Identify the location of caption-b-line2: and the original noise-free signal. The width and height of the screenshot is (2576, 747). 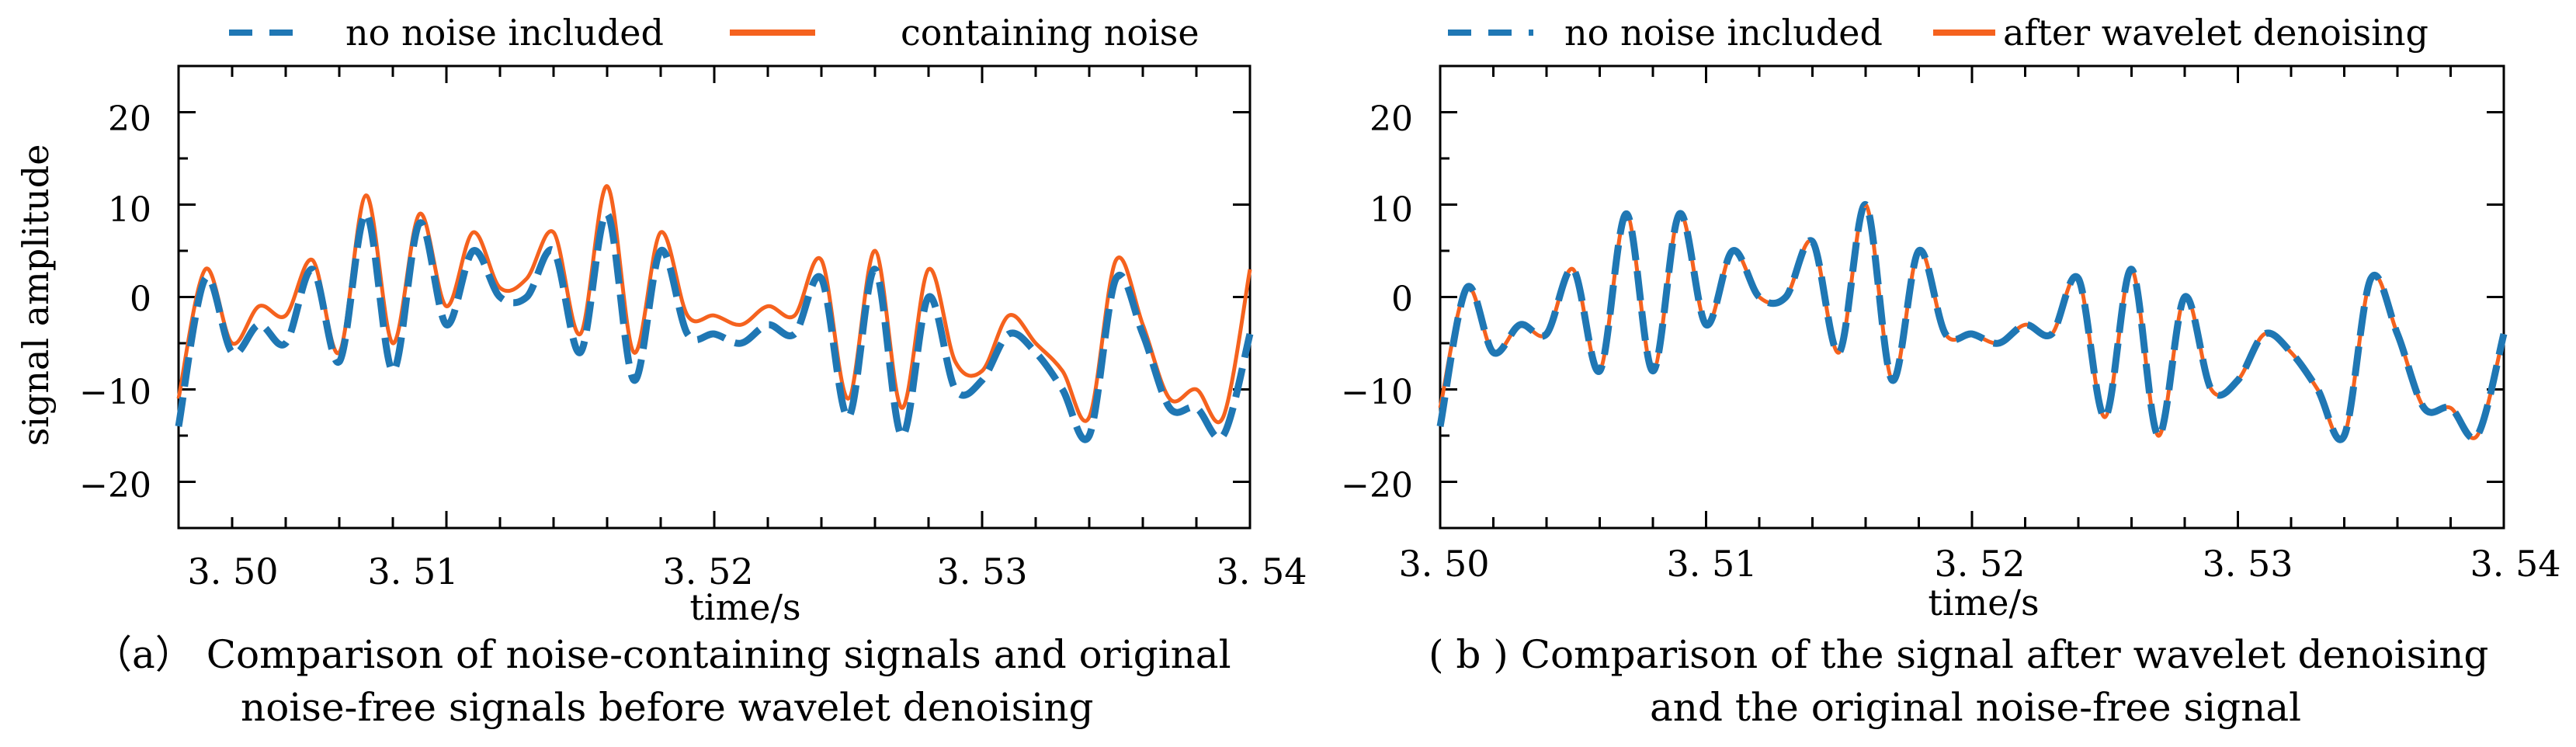
(1975, 707).